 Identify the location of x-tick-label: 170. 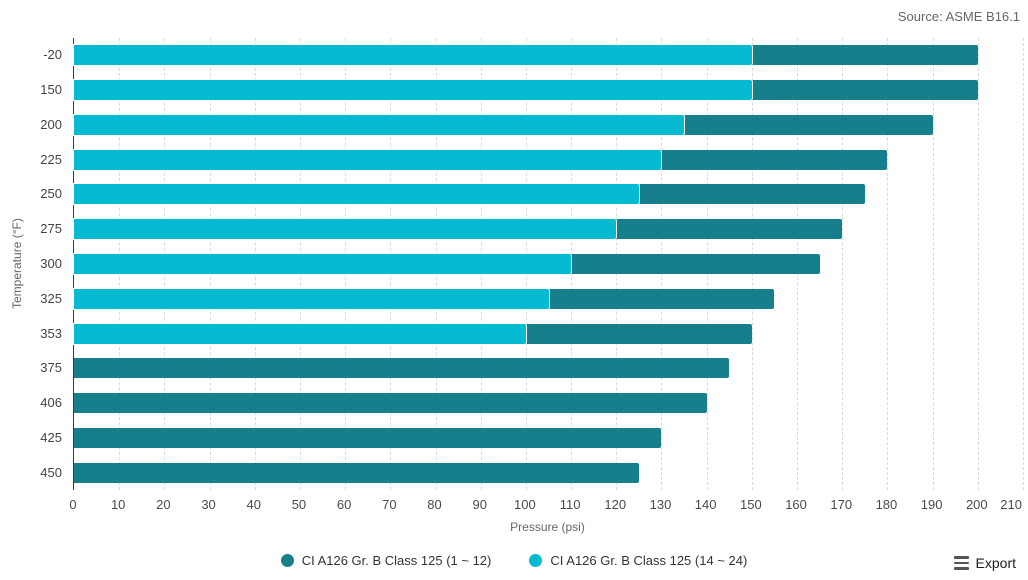
(841, 504).